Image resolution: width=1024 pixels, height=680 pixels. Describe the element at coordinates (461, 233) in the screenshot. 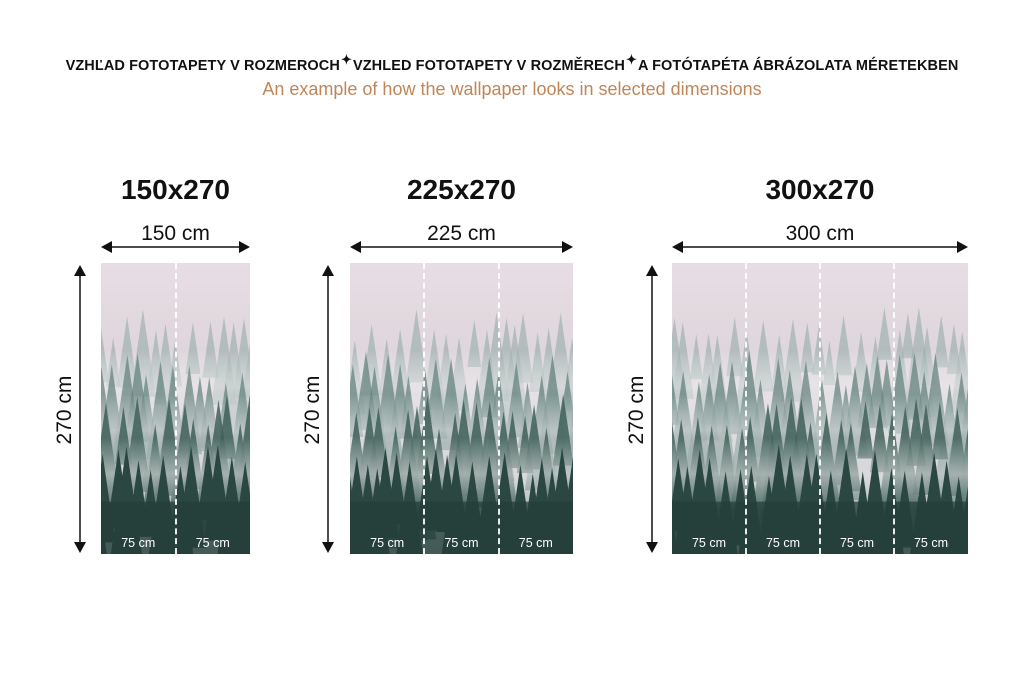

I see `width-label: 225 cm` at that location.